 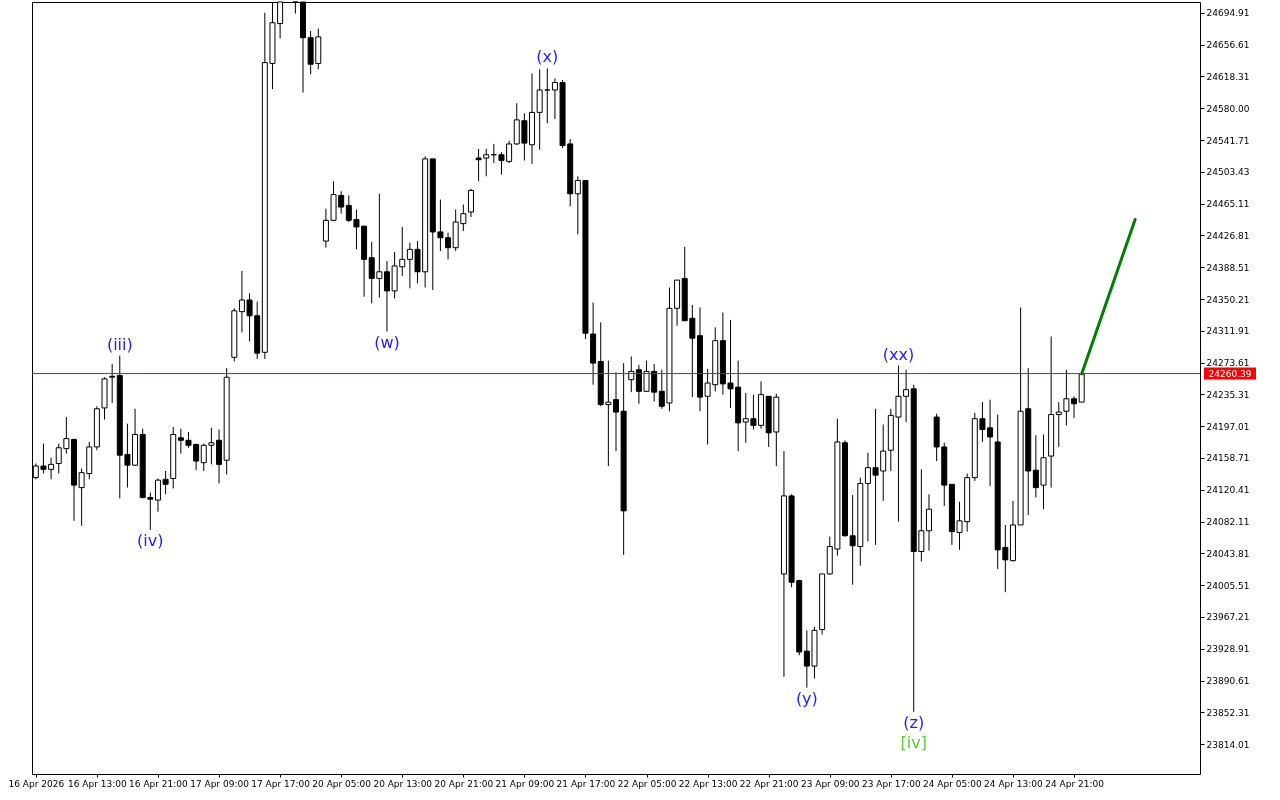 I want to click on annotation: (xx), so click(x=898, y=354).